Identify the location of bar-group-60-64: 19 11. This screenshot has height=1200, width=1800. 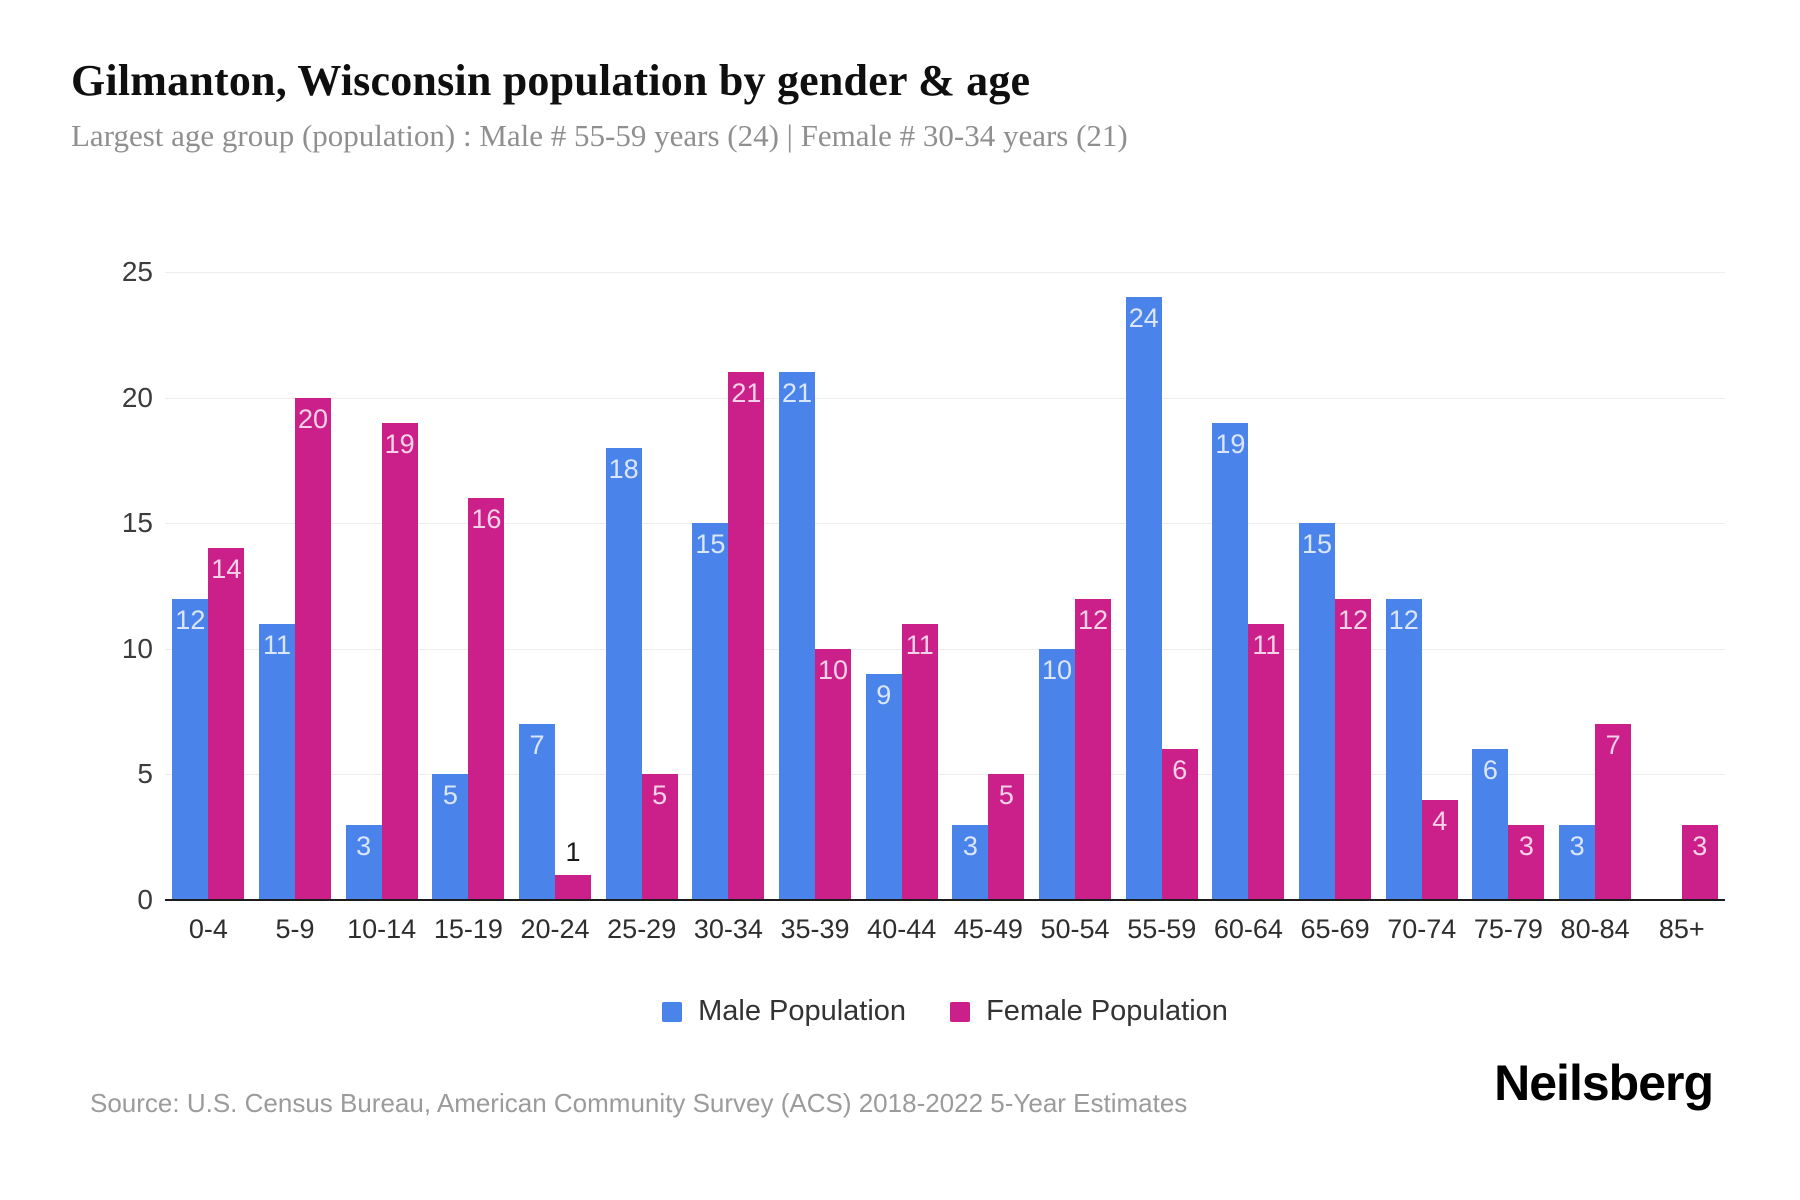
(1248, 586).